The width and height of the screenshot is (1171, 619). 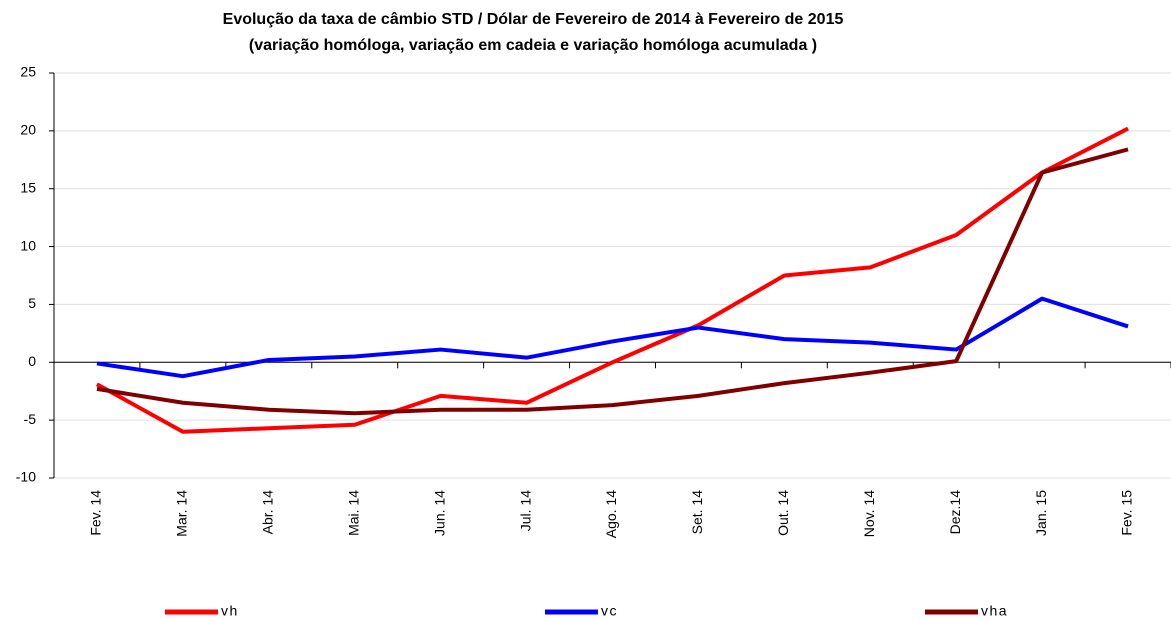 What do you see at coordinates (230, 611) in the screenshot?
I see `legend-label: vh` at bounding box center [230, 611].